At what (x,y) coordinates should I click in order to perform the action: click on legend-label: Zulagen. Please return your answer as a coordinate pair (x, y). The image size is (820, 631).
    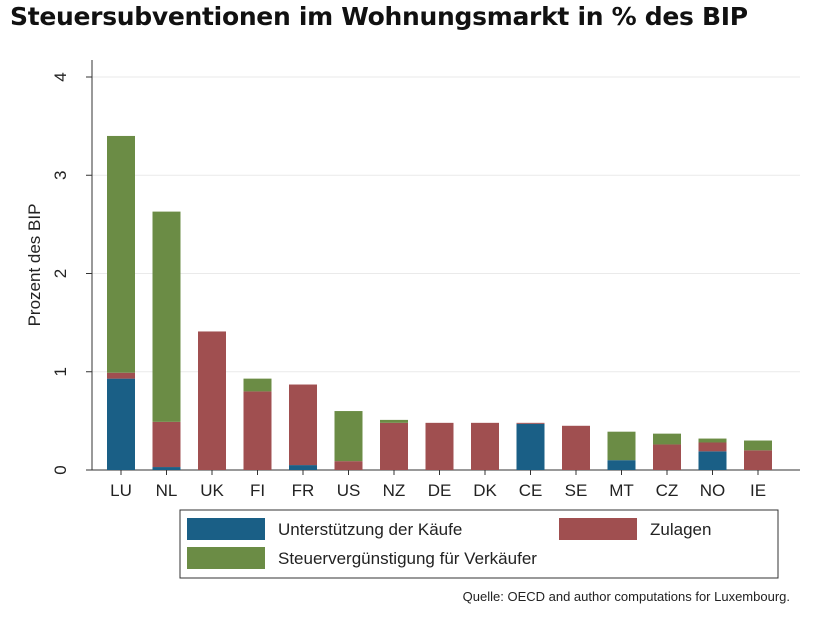
    Looking at the image, I should click on (680, 529).